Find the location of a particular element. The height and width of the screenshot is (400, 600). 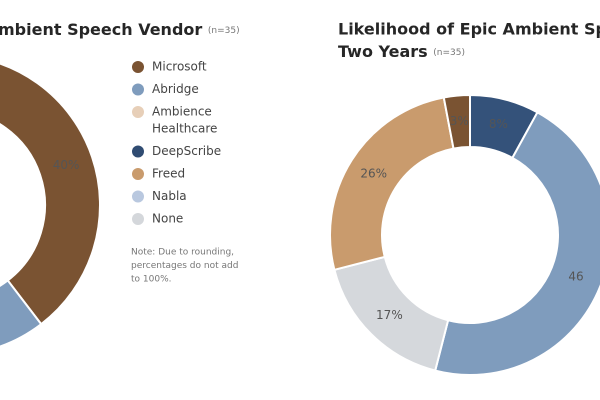

note: Note: Due to rounding, is located at coordinates (182, 253).